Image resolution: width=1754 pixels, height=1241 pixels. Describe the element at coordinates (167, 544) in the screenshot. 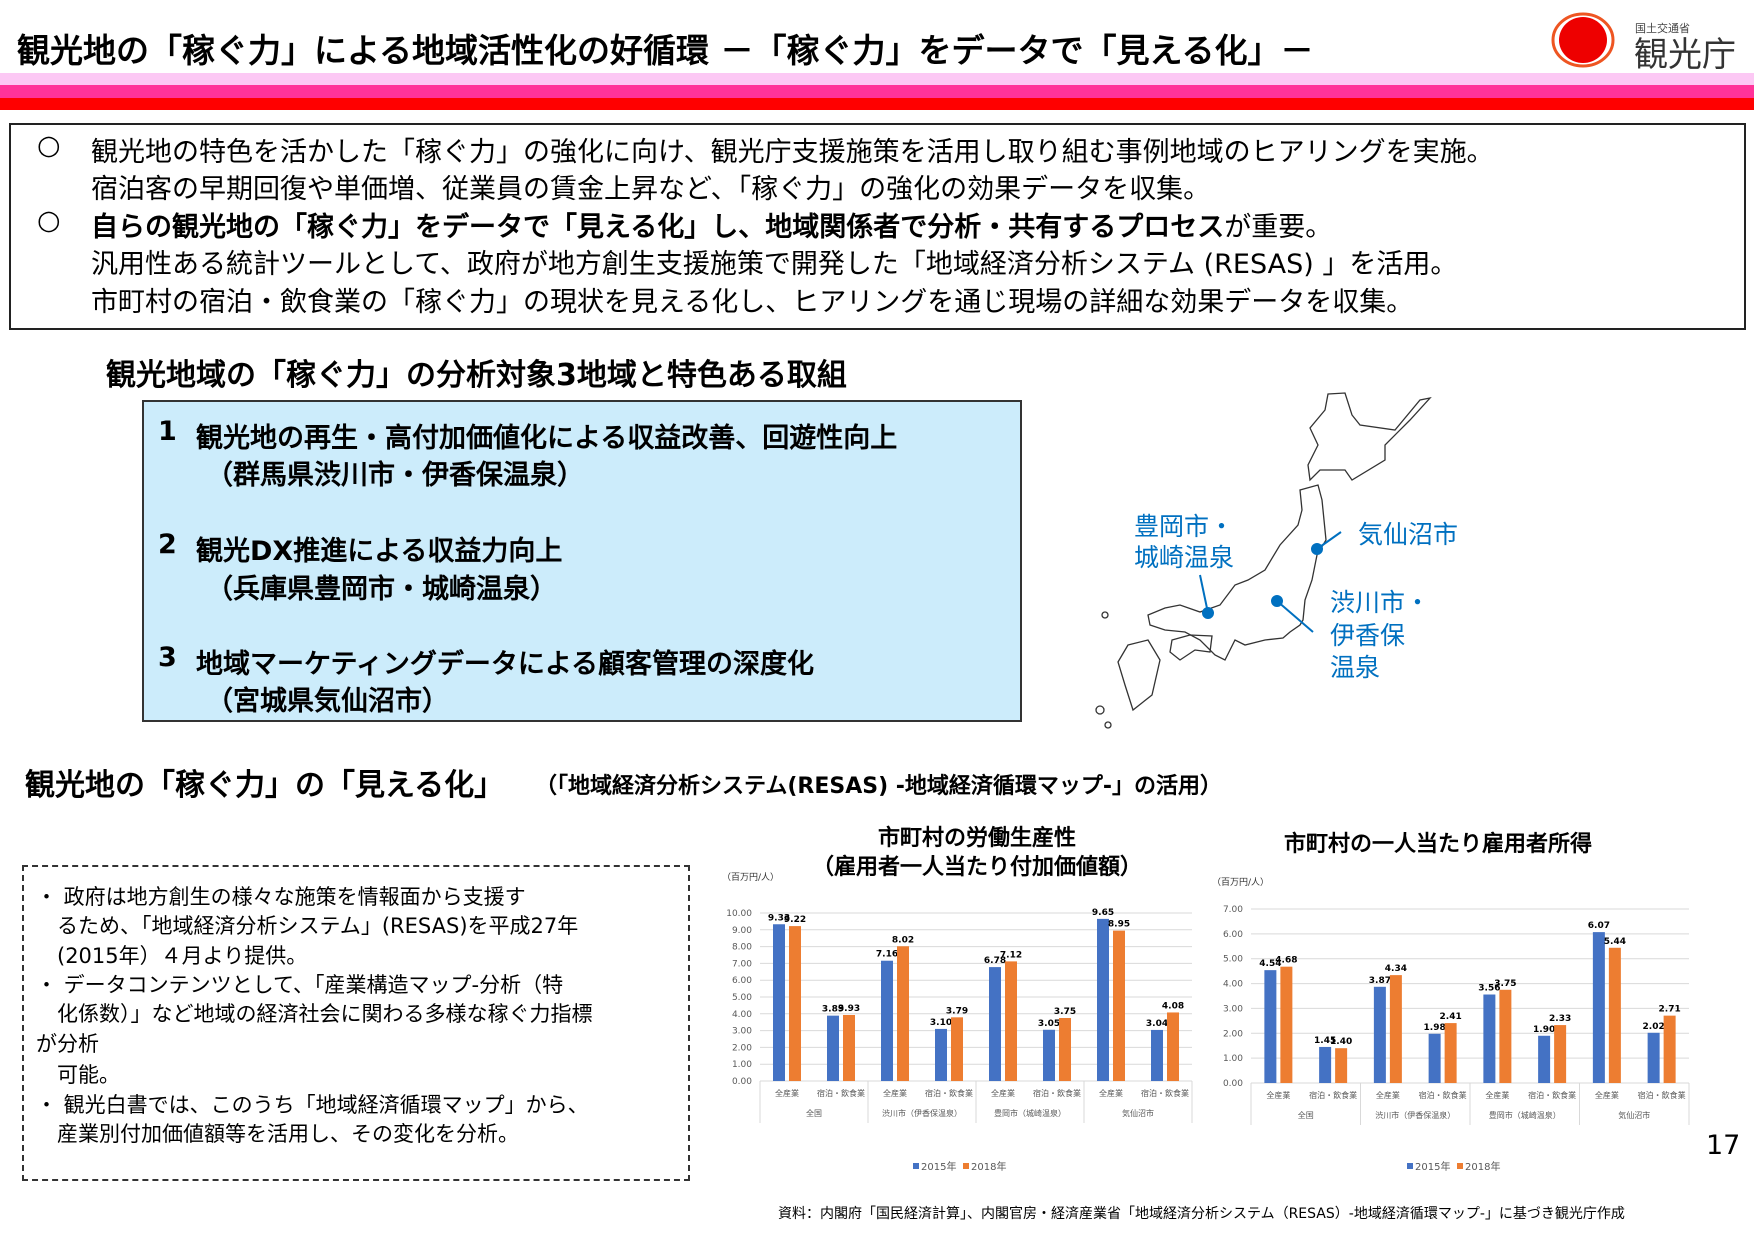

I see `target-number: 2` at that location.